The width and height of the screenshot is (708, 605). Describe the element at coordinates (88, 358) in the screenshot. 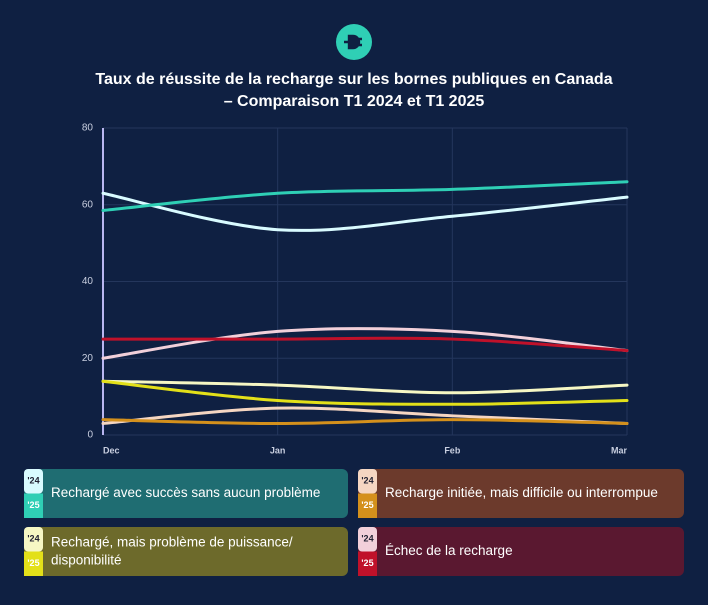

I see `y-tick-label: 20` at that location.